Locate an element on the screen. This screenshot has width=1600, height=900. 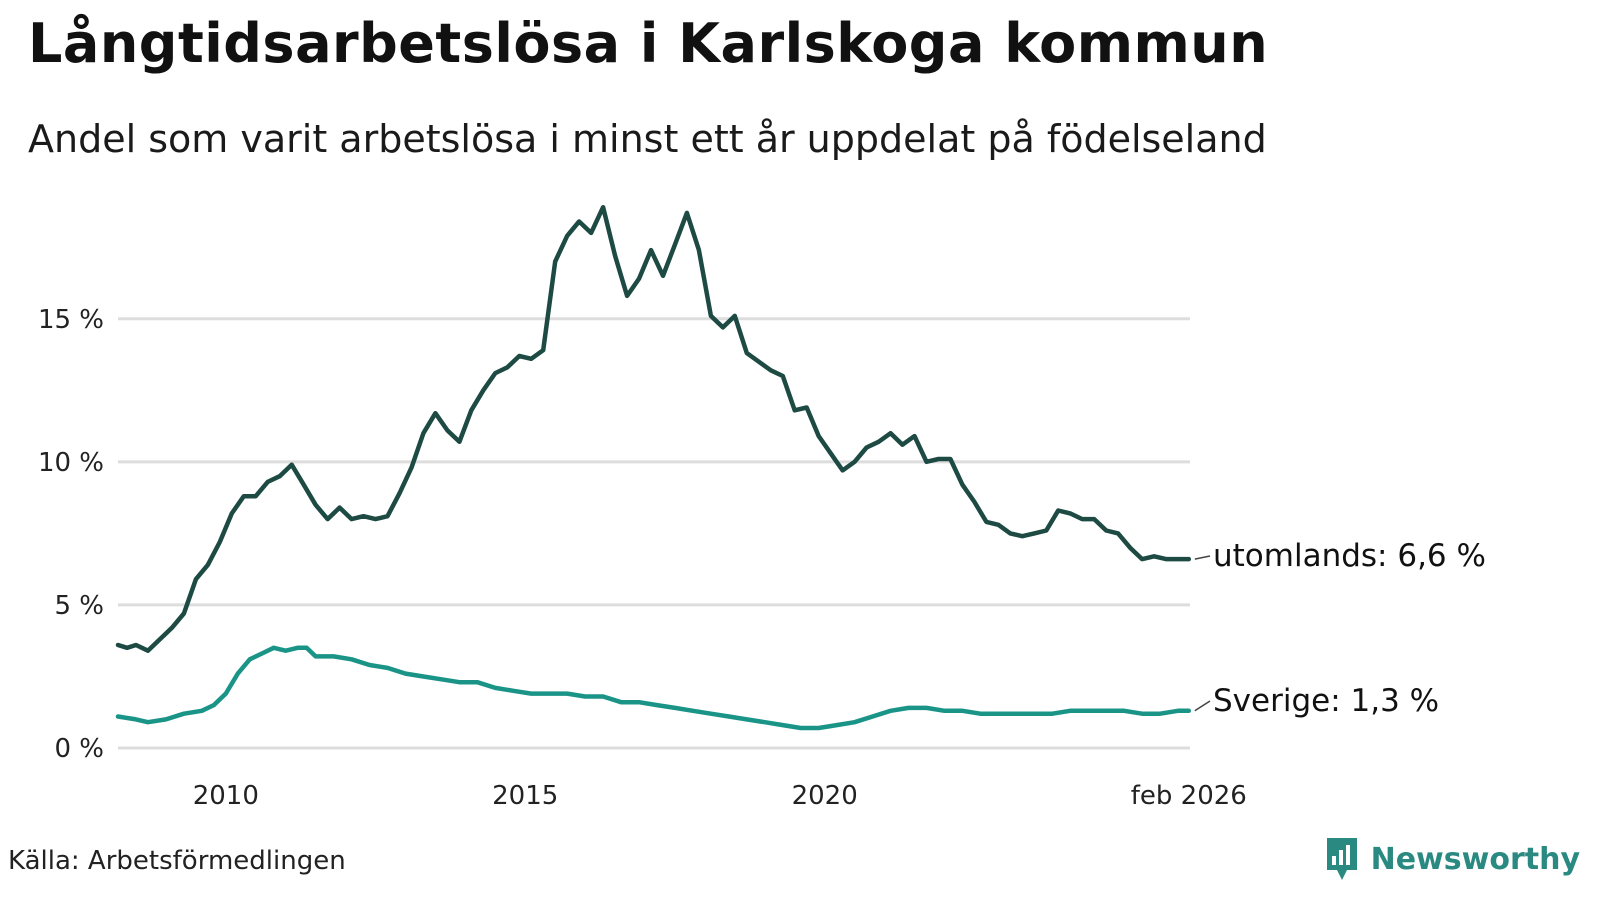
brand-name: Newsworthy is located at coordinates (1475, 859).